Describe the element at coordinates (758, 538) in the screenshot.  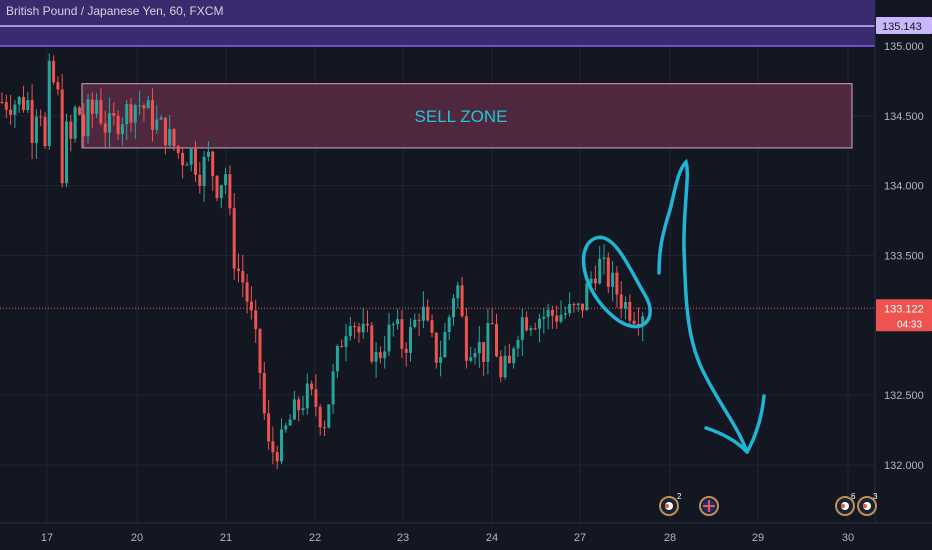
I see `time-tick-label: 29` at that location.